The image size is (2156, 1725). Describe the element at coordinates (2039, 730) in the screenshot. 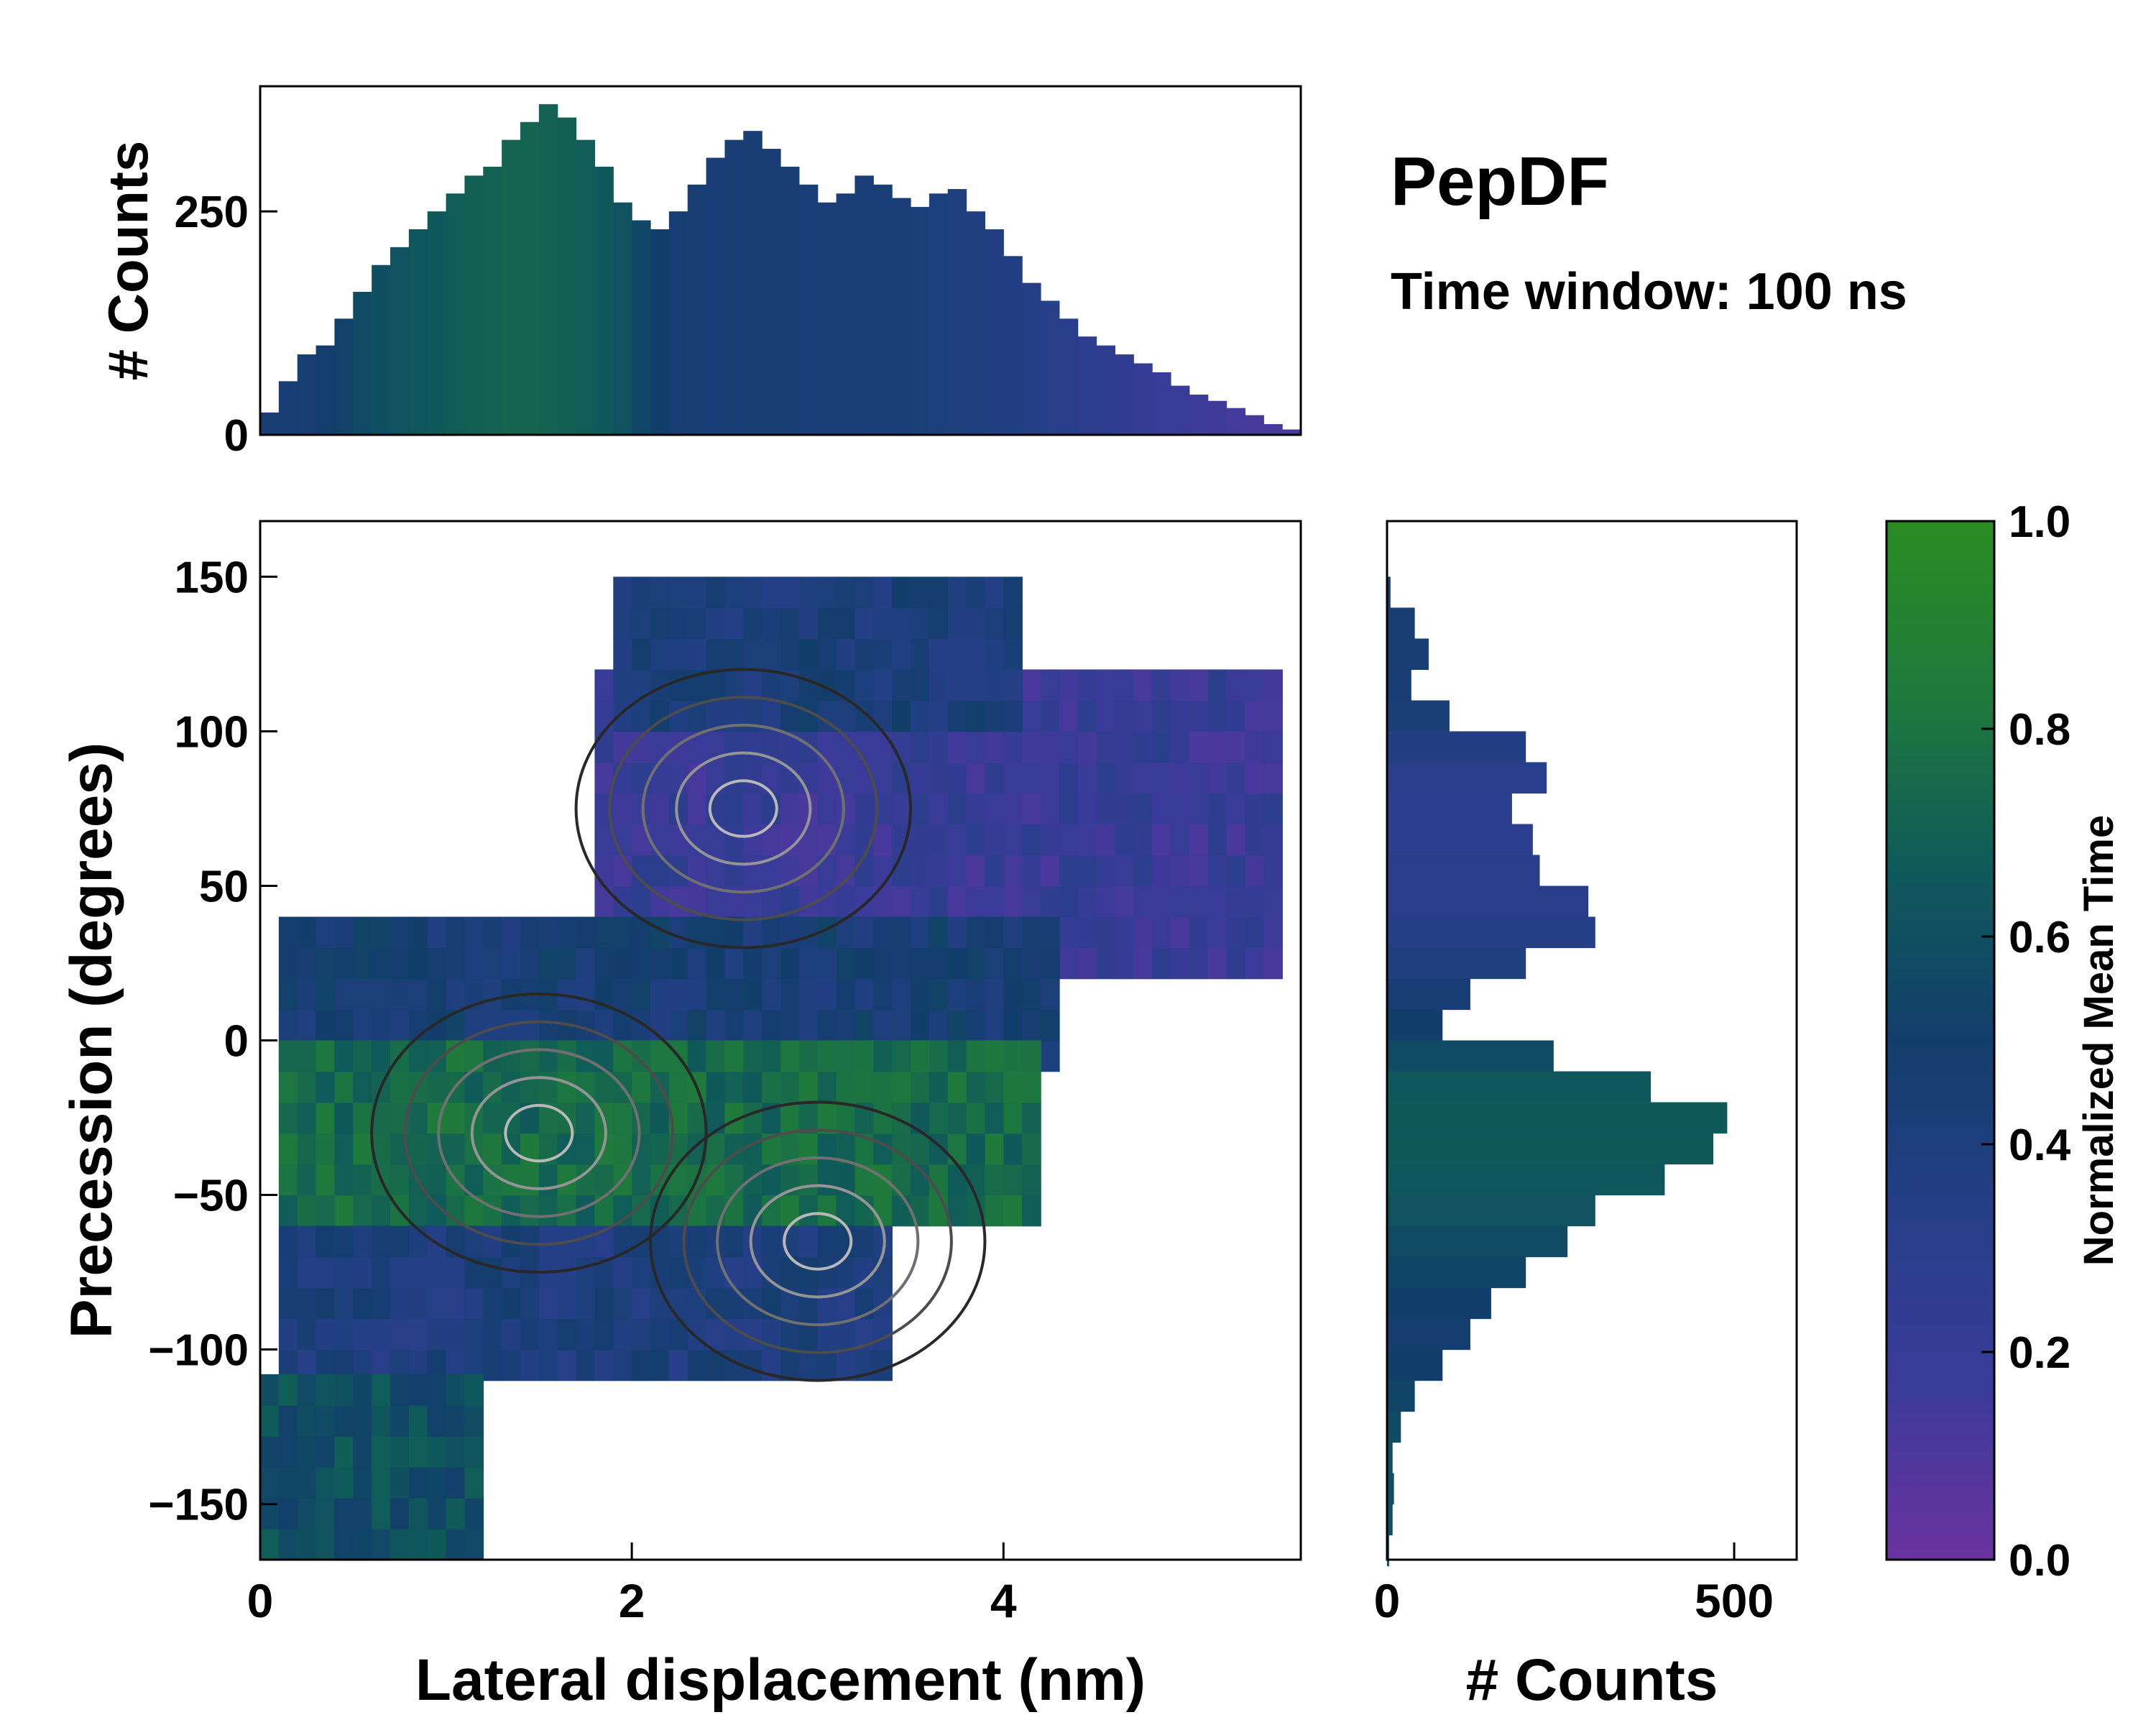

I see `colorbar-tick-label: 0.8` at that location.